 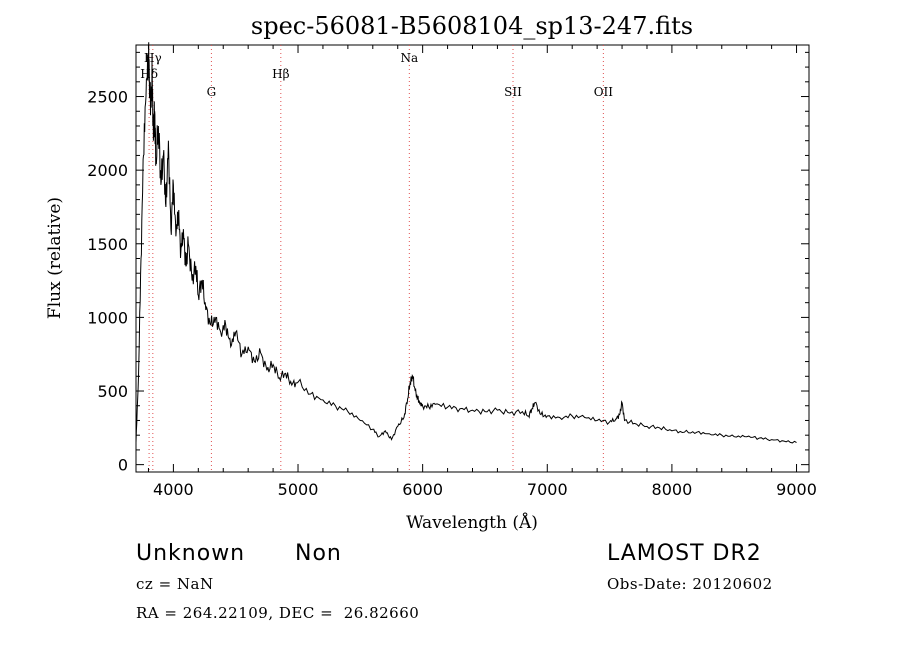 What do you see at coordinates (298, 489) in the screenshot?
I see `x-tick-label: 5000` at bounding box center [298, 489].